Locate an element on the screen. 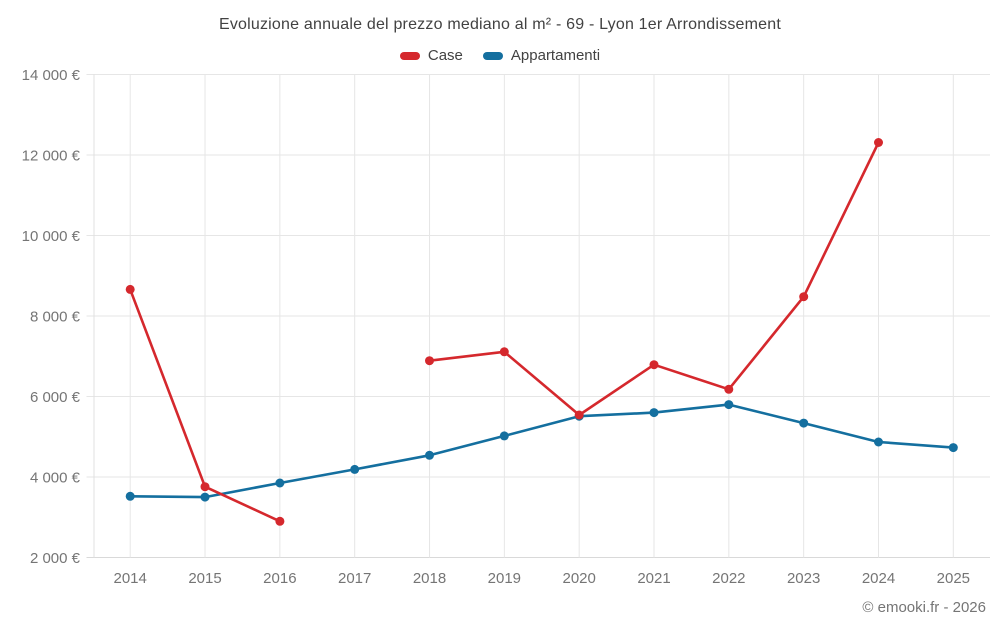 This screenshot has width=1000, height=630. data-point-case-2021 is located at coordinates (654, 365).